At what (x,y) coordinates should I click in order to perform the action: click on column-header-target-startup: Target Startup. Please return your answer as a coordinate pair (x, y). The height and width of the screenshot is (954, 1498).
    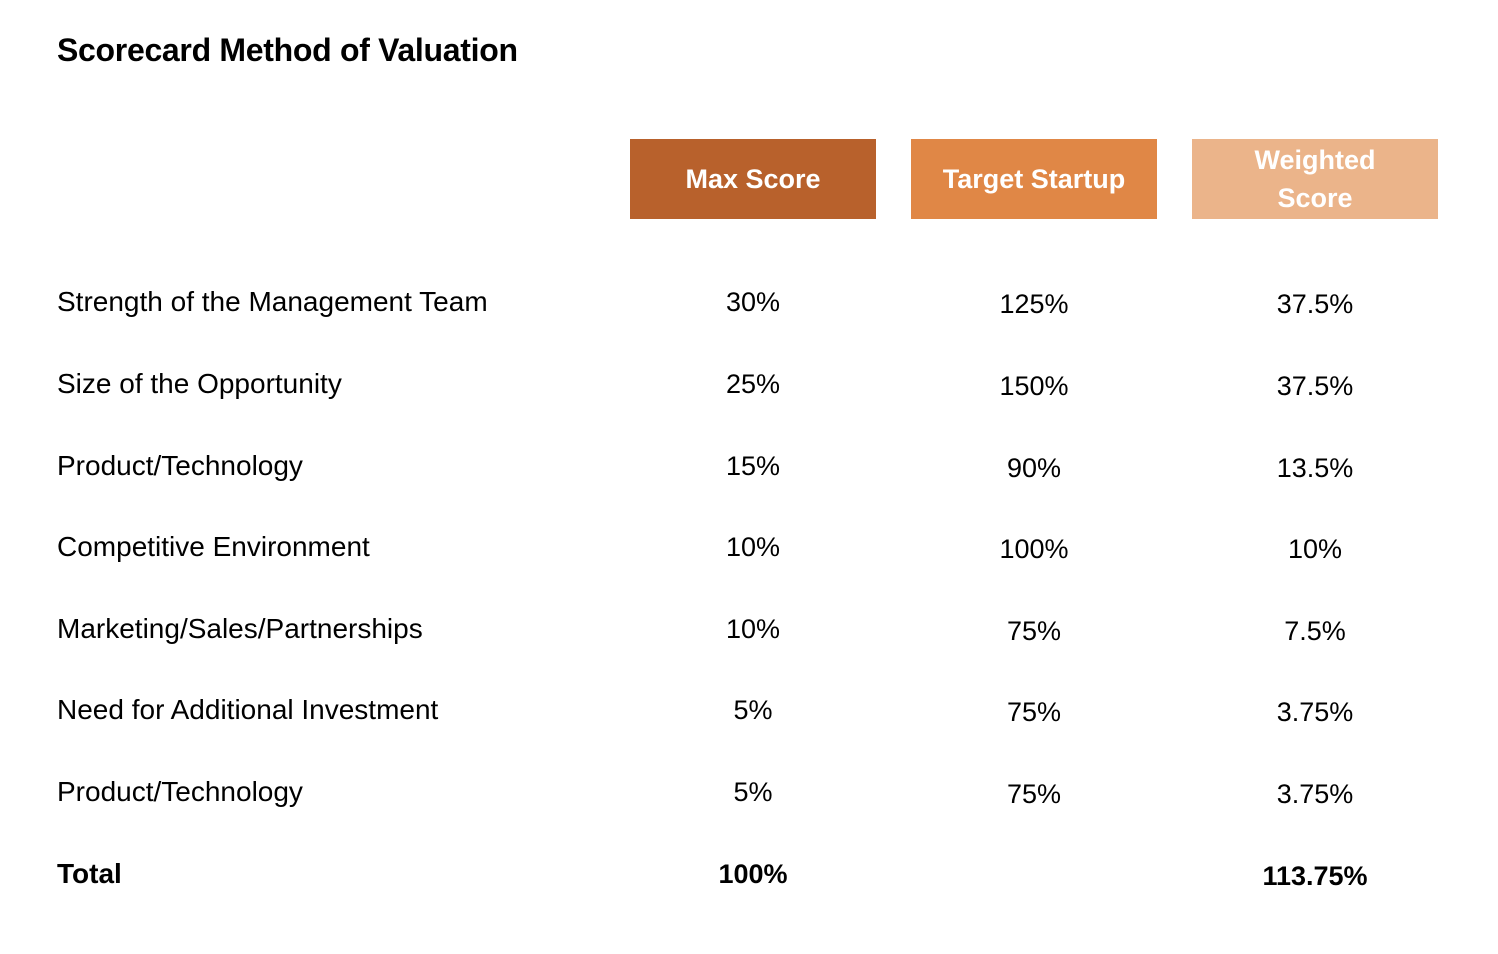
    Looking at the image, I should click on (1034, 179).